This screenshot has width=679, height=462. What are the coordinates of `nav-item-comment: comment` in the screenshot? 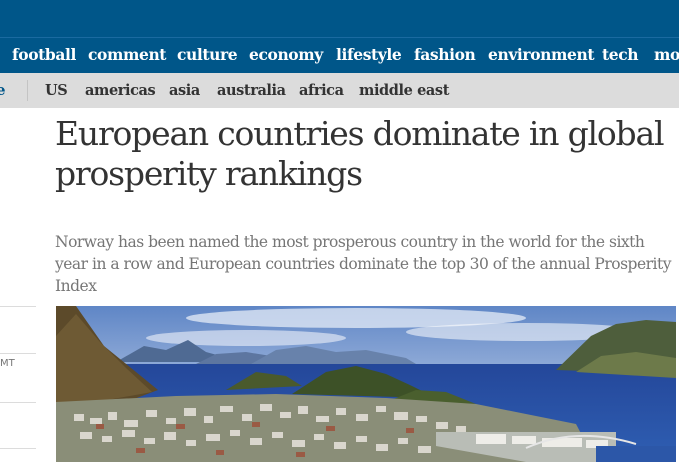 It's located at (127, 54).